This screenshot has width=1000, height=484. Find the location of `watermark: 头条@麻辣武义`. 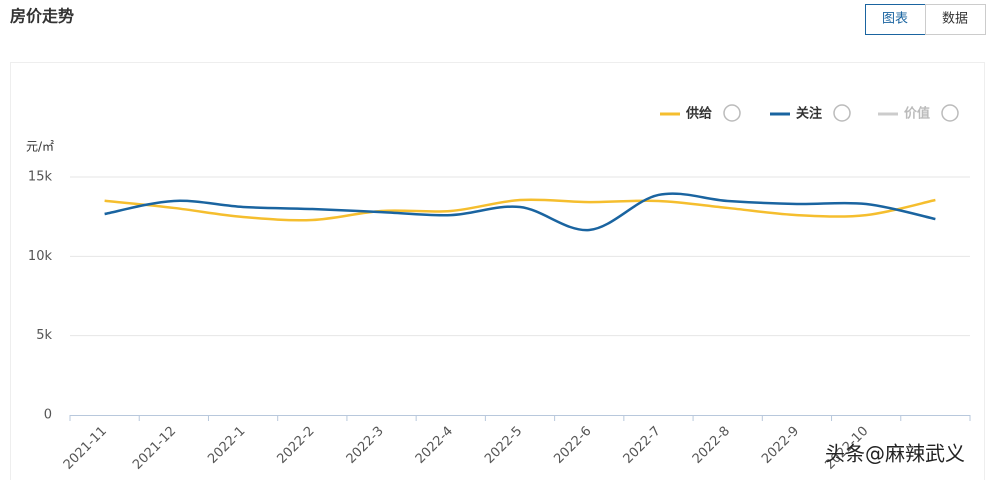

watermark: 头条@麻辣武义 is located at coordinates (895, 454).